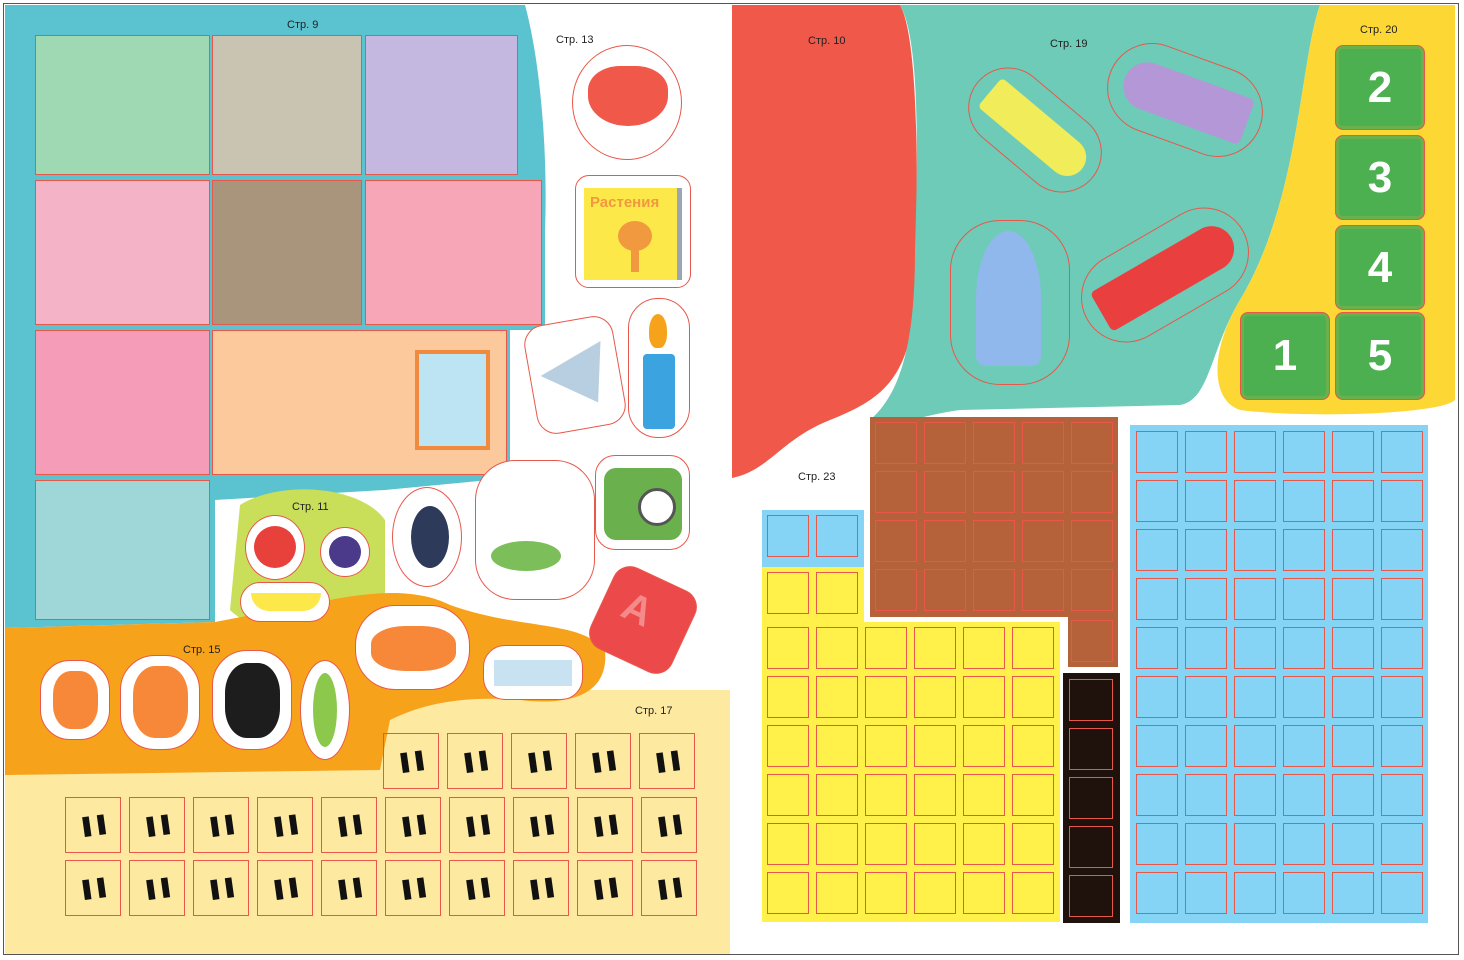 The width and height of the screenshot is (1464, 960). I want to click on rocket-sticker-blue, so click(1010, 302).